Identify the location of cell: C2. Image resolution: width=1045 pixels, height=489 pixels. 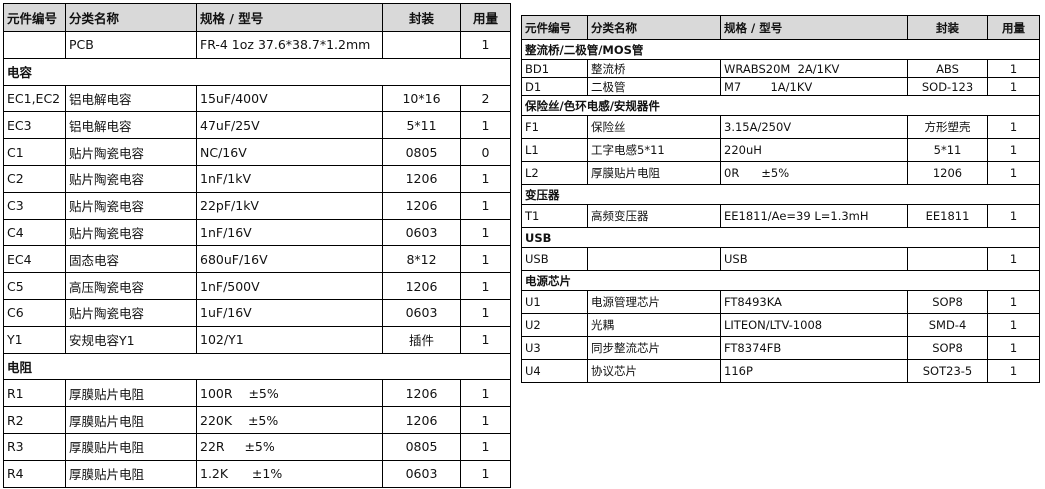
(34, 178).